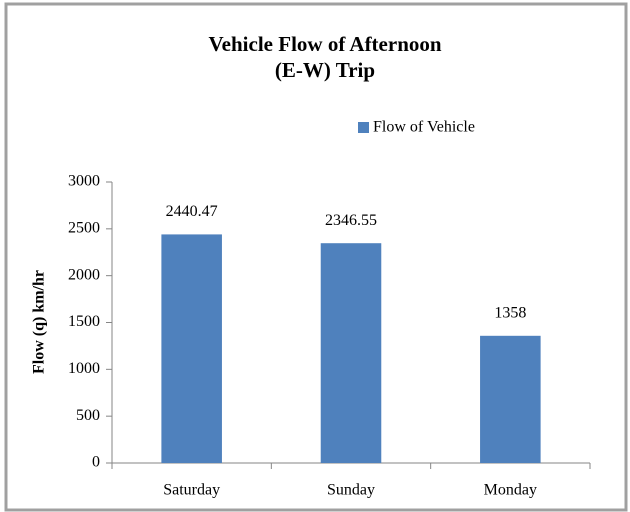 This screenshot has height=512, width=630. I want to click on chart-title: Vehicle Flow of Afternoon, so click(324, 44).